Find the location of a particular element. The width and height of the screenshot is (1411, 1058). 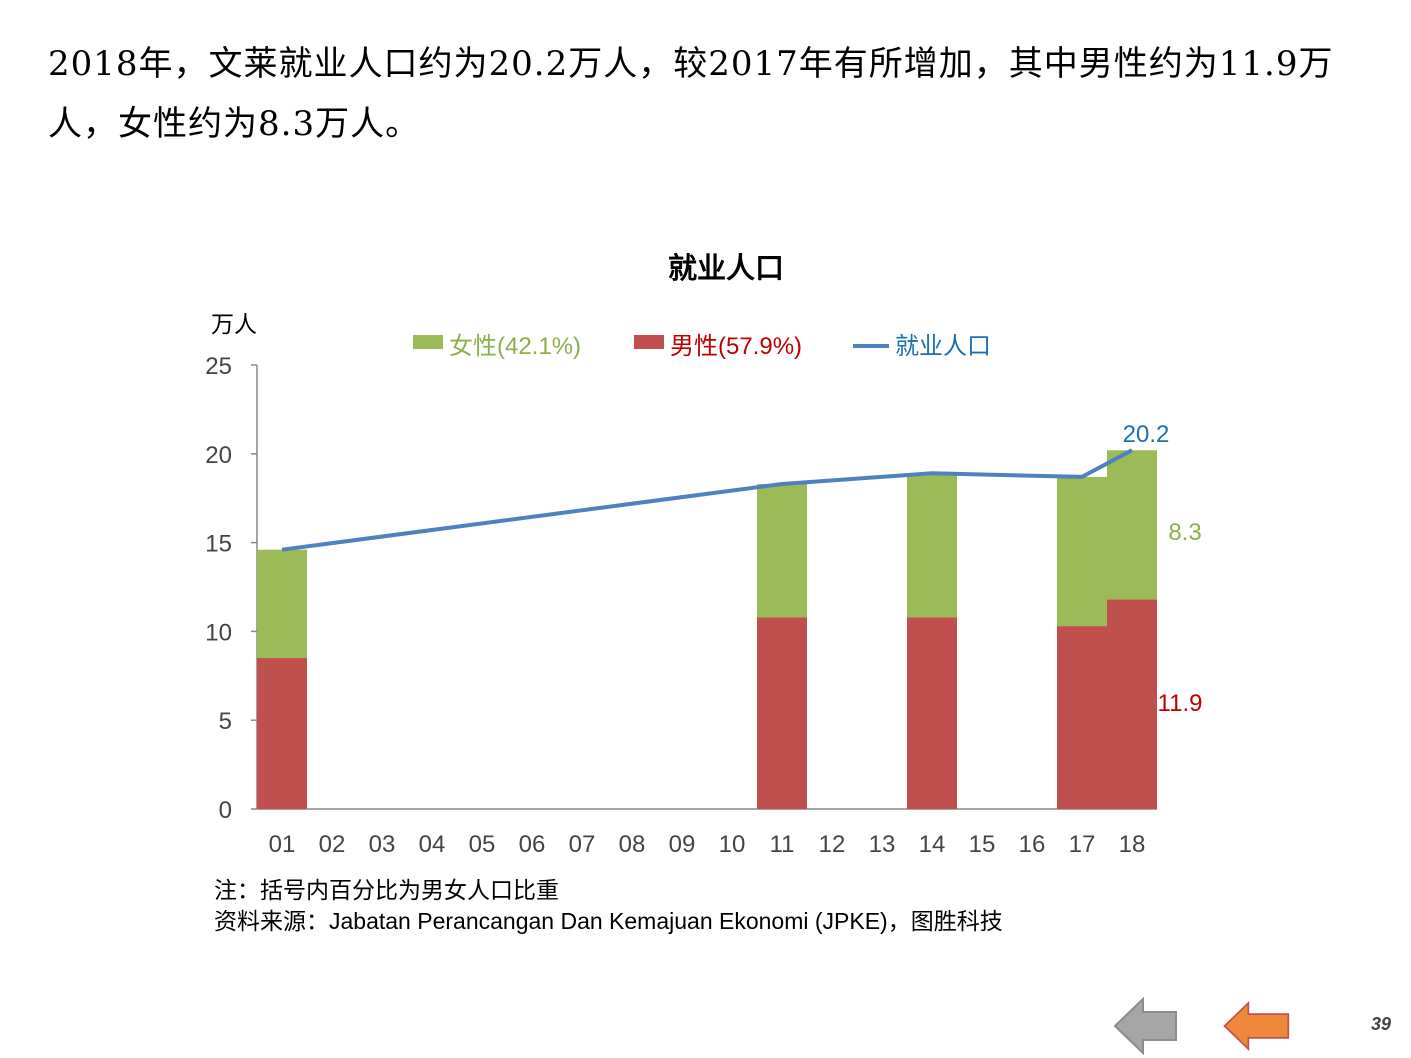

data-label-total-2018: 20.2 is located at coordinates (1146, 434).